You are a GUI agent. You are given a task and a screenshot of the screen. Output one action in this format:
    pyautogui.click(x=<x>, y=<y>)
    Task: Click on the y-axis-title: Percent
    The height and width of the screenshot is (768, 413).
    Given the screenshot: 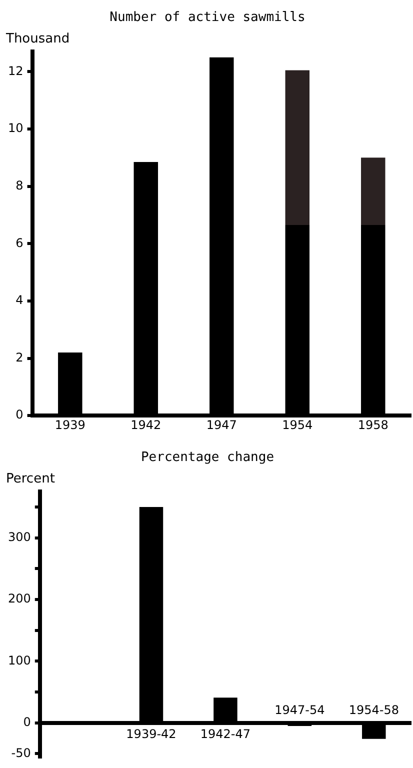 What is the action you would take?
    pyautogui.click(x=30, y=478)
    